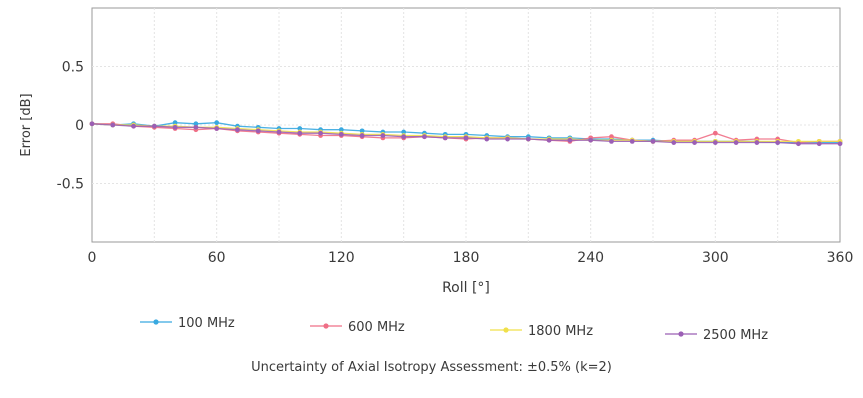 This screenshot has height=398, width=863. Describe the element at coordinates (590, 258) in the screenshot. I see `x-tick-label: 240` at that location.